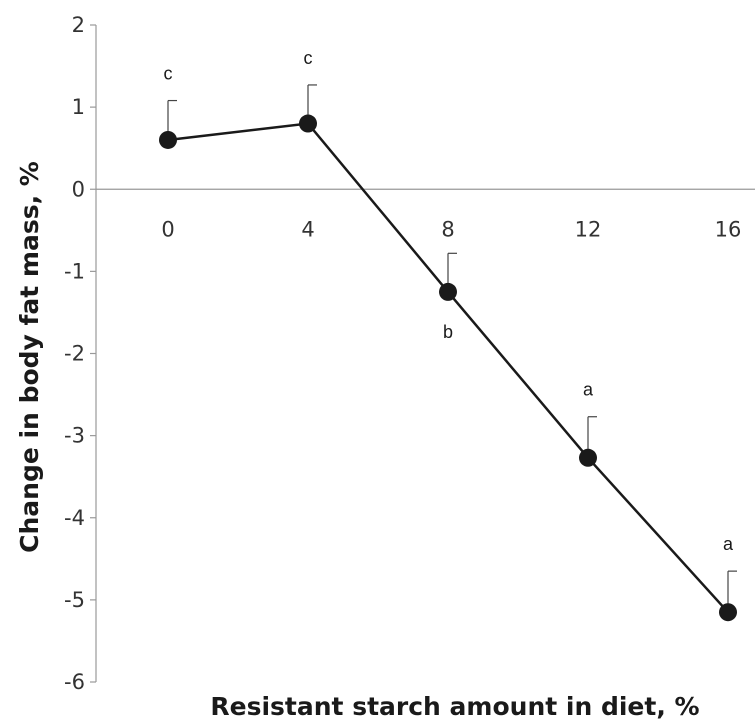 Image resolution: width=755 pixels, height=723 pixels. I want to click on x-axis: 0 4 8 12 16, so click(425, 214).